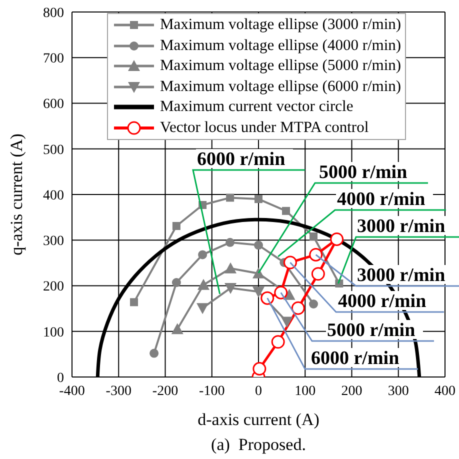  Describe the element at coordinates (53, 332) in the screenshot. I see `y-tick-label: 100` at that location.